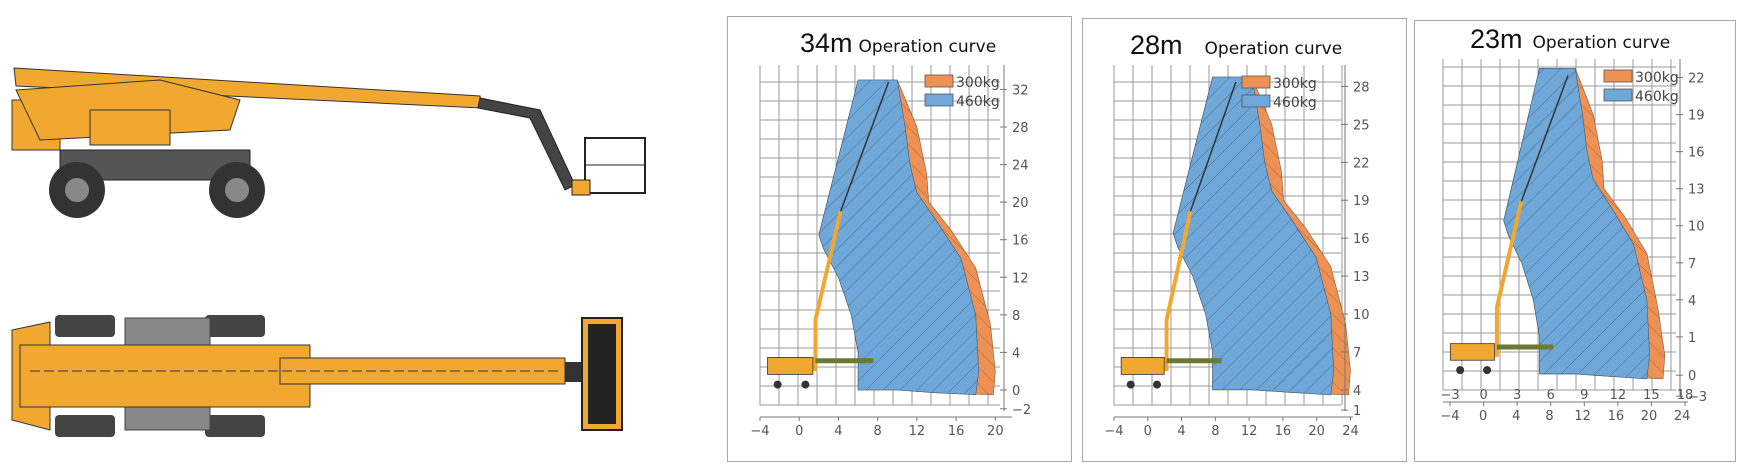 Image resolution: width=1744 pixels, height=470 pixels. Describe the element at coordinates (1584, 395) in the screenshot. I see `x-tick-label: 9` at that location.